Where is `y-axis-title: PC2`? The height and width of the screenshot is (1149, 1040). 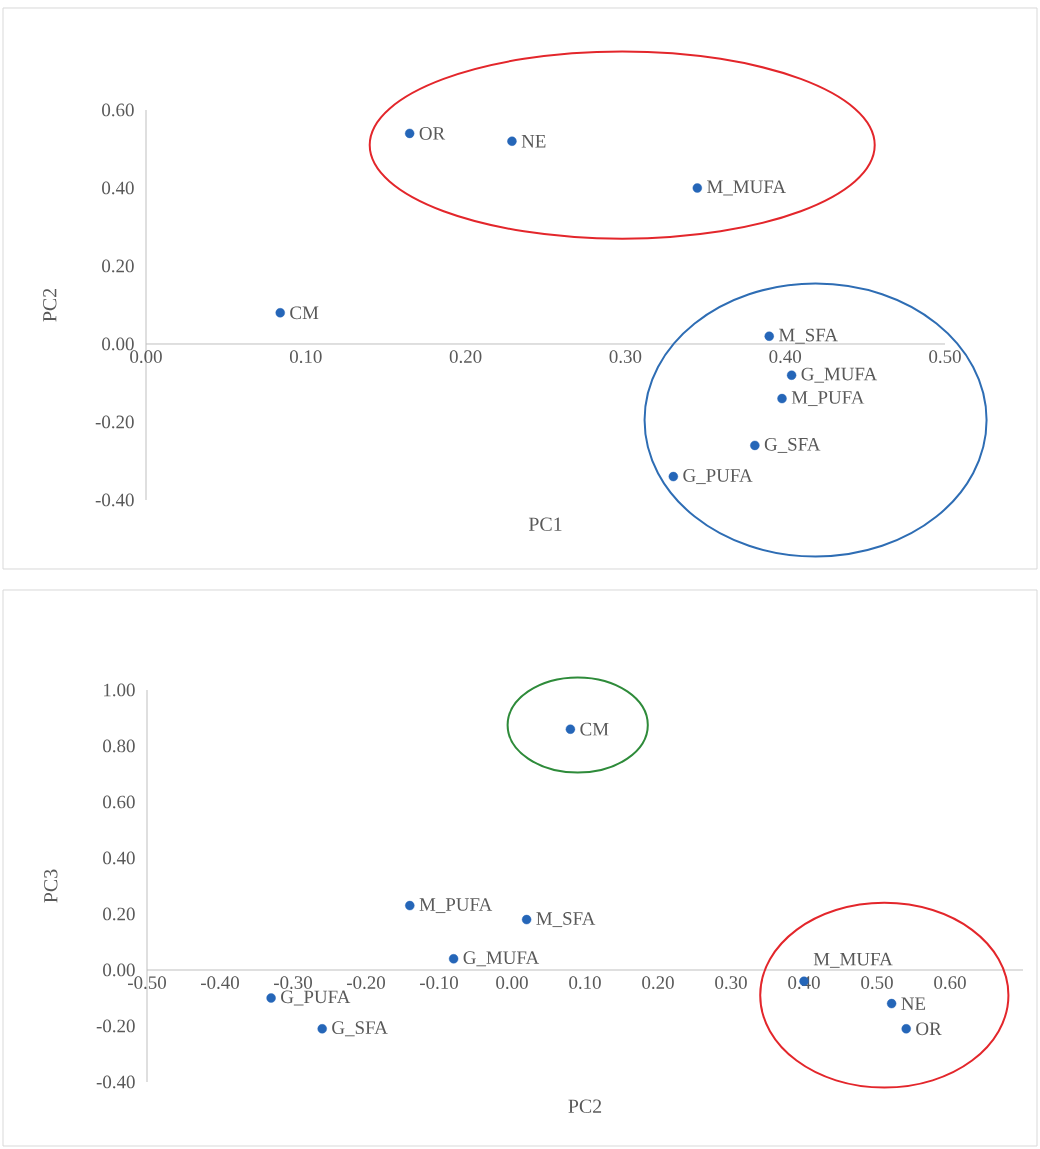 y-axis-title: PC2 is located at coordinates (50, 305).